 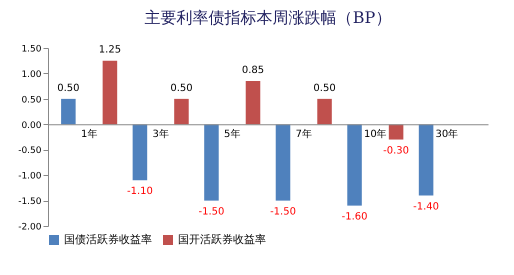 What do you see at coordinates (355, 217) in the screenshot?
I see `data-label: -1.60` at bounding box center [355, 217].